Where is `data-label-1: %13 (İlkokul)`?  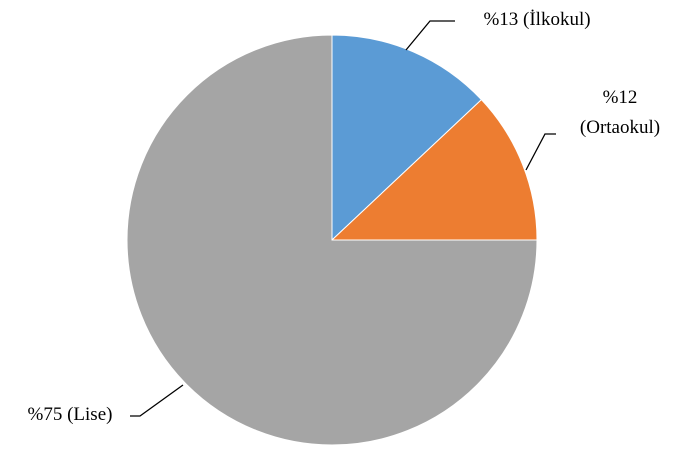 data-label-1: %13 (İlkokul) is located at coordinates (536, 19).